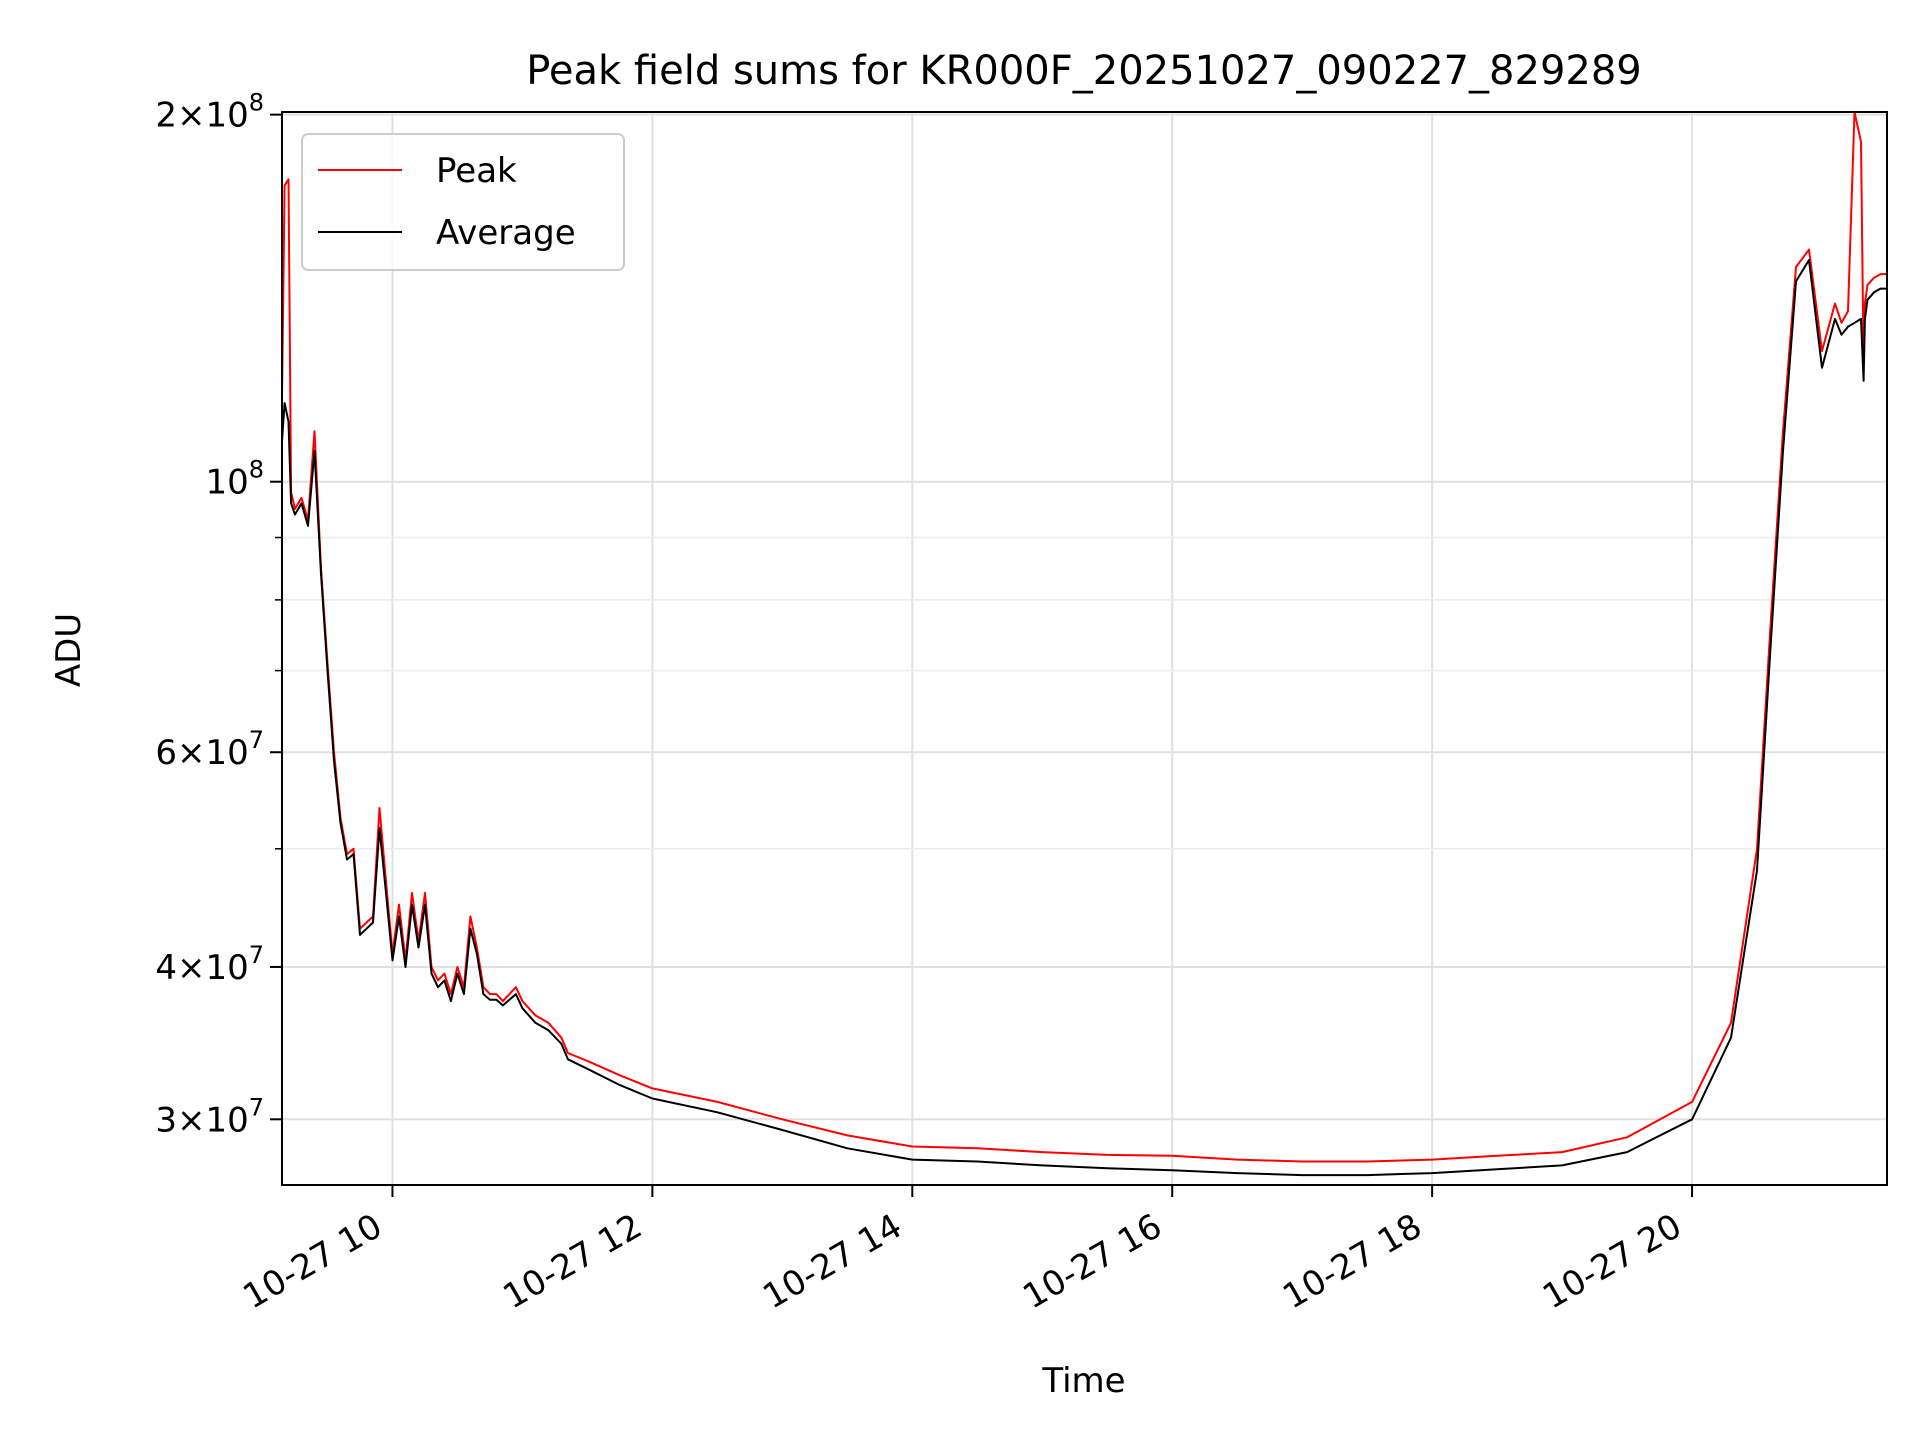  I want to click on y-tick-label: 6×107, so click(209, 749).